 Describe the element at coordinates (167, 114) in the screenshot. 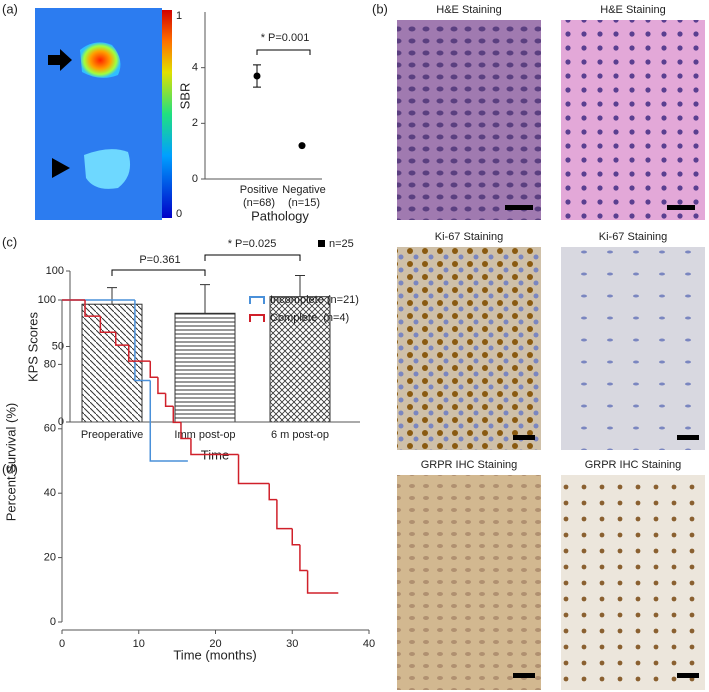

I see `colorbar` at that location.